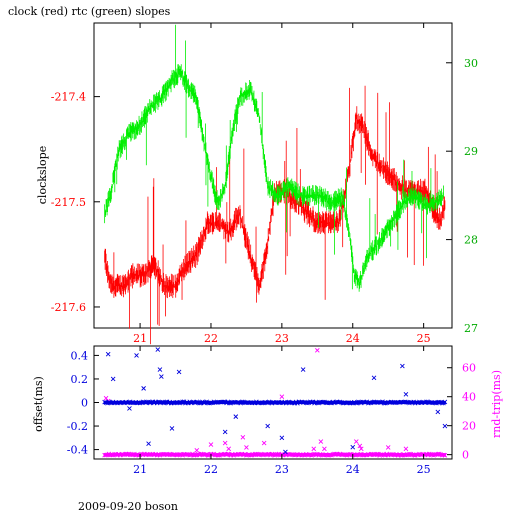 Image resolution: width=512 pixels, height=512 pixels. What do you see at coordinates (469, 368) in the screenshot?
I see `y-right-tick-label: 60` at bounding box center [469, 368].